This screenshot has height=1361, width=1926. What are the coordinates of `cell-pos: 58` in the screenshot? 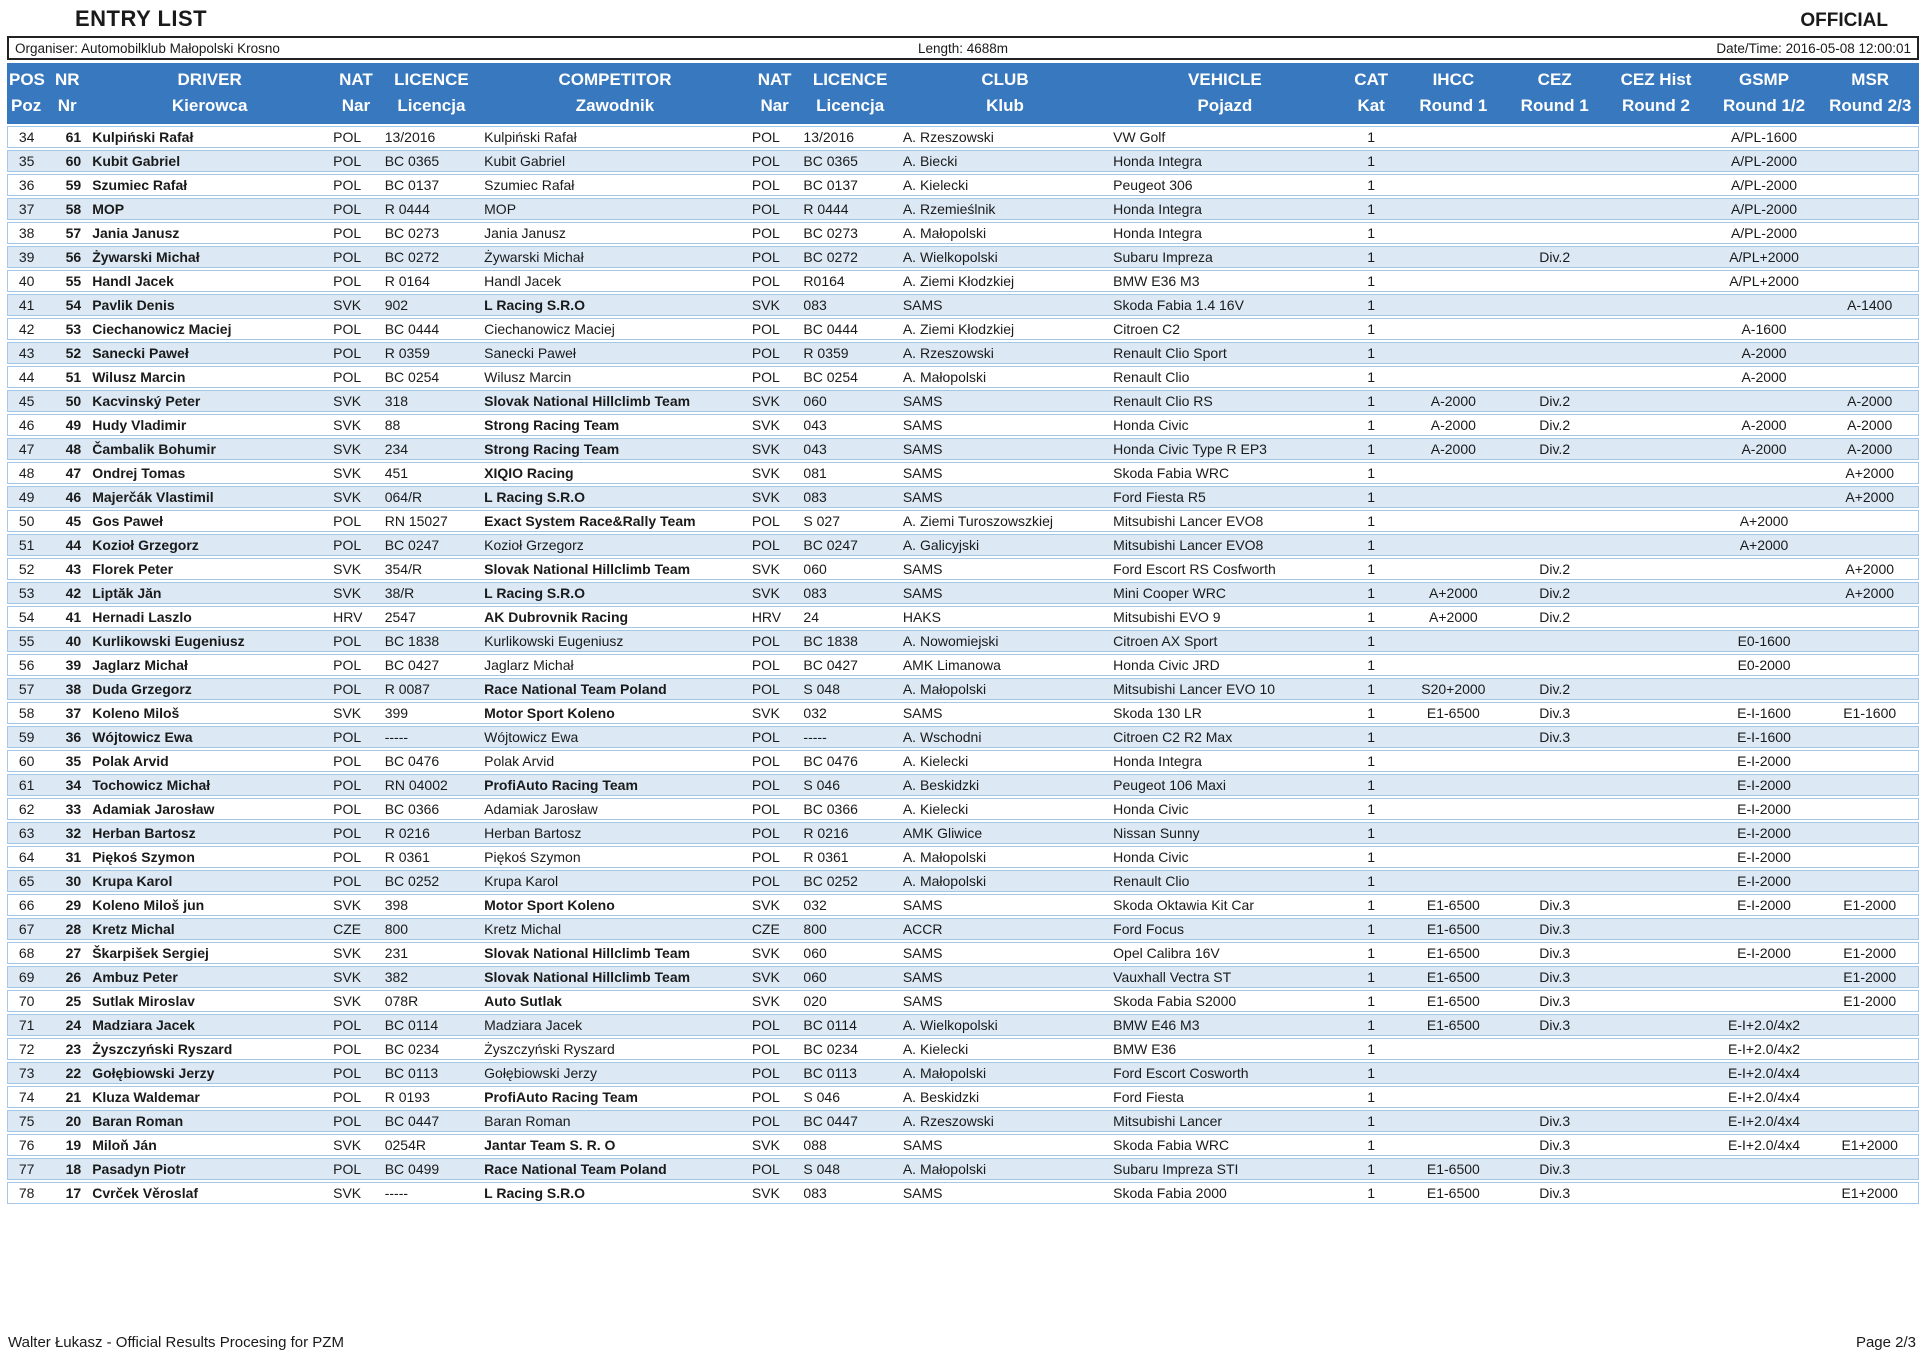 It's located at (26, 712).